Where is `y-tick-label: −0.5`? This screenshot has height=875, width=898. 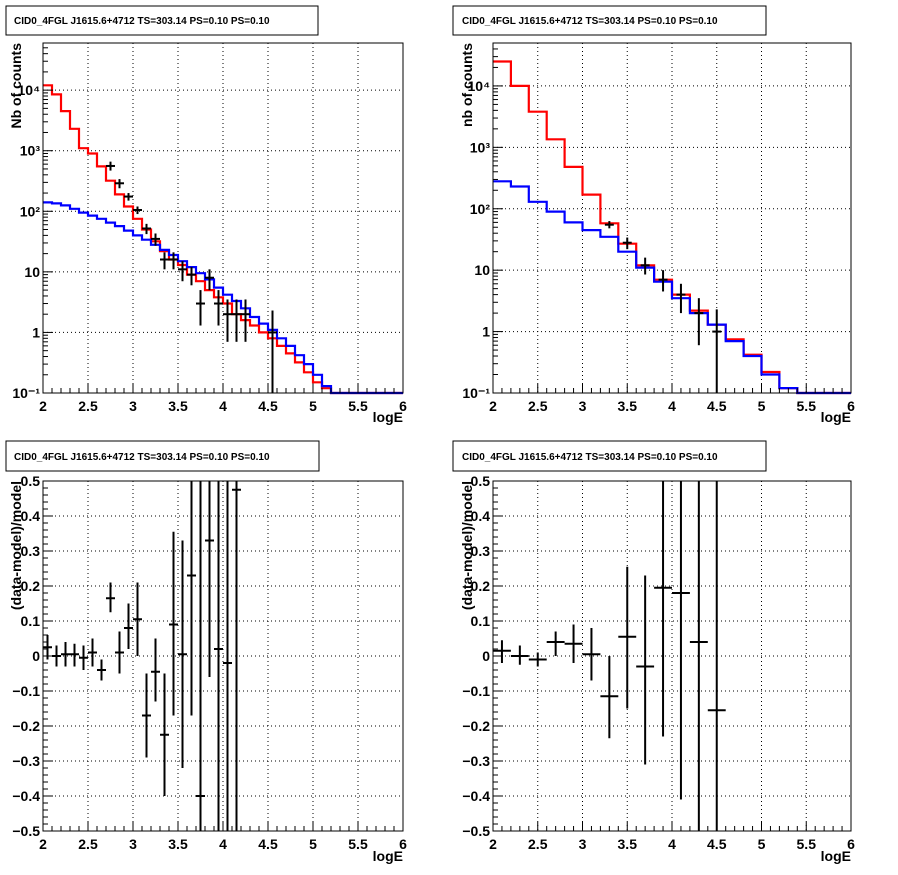 y-tick-label: −0.5 is located at coordinates (476, 831).